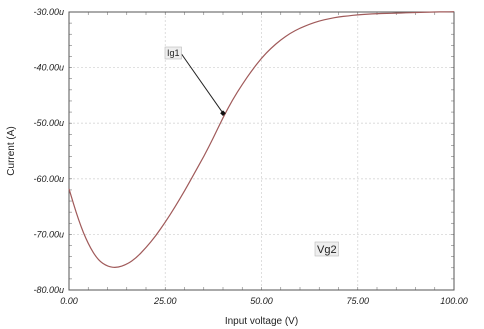 This screenshot has width=484, height=329. I want to click on x-tick-labels: 0.00 25.00 50.00 75.00 100.00, so click(264, 301).